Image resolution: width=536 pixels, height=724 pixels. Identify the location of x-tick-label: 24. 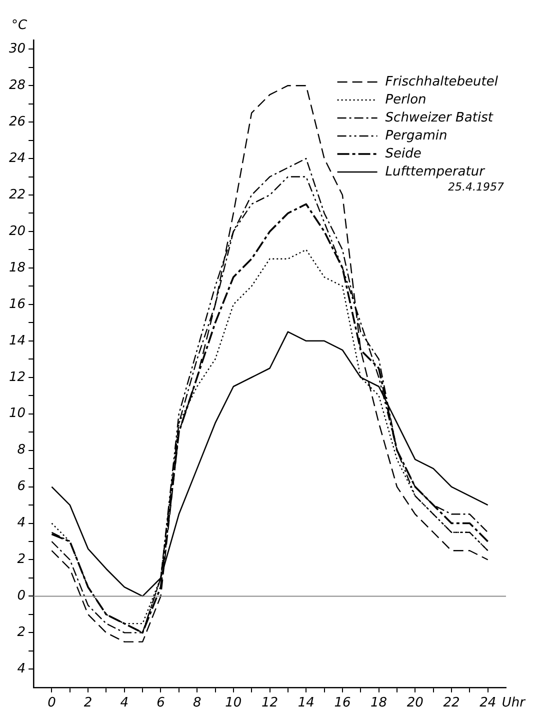
(488, 703).